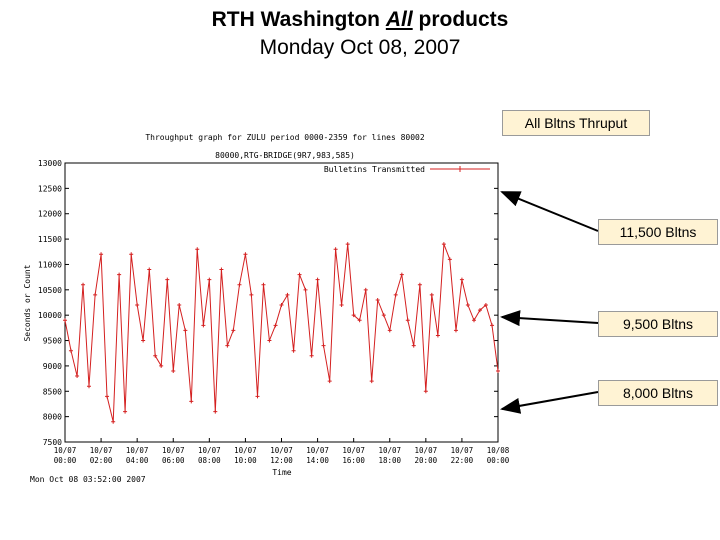 Image resolution: width=720 pixels, height=540 pixels. Describe the element at coordinates (460, 19) in the screenshot. I see `slide-title-suffix: products` at that location.